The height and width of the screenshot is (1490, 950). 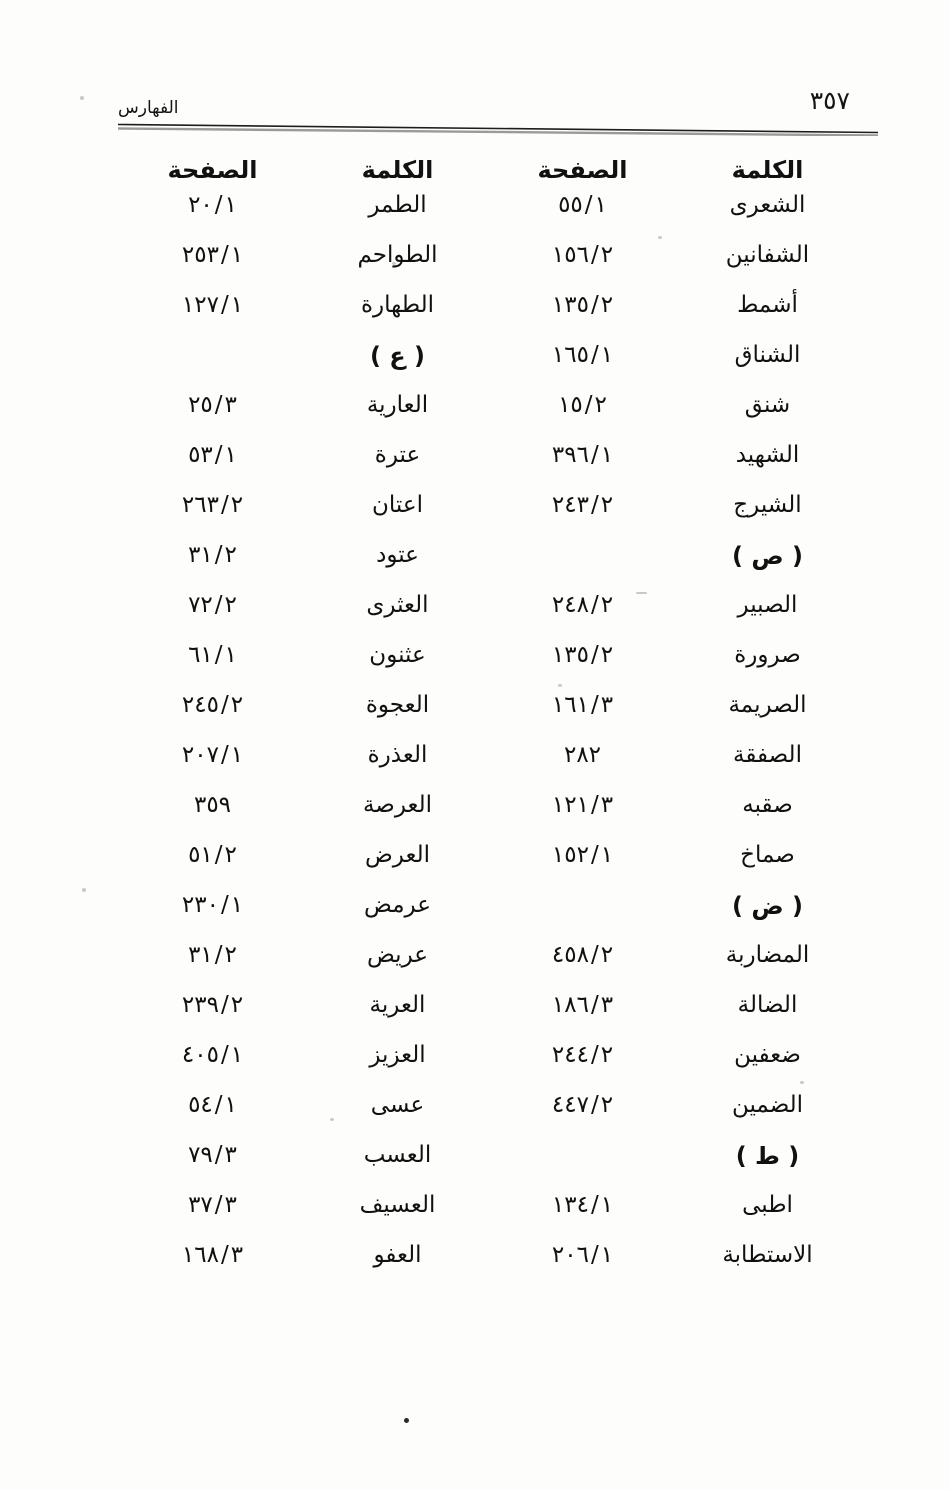 I want to click on page-number: ٣٥٧, so click(x=829, y=100).